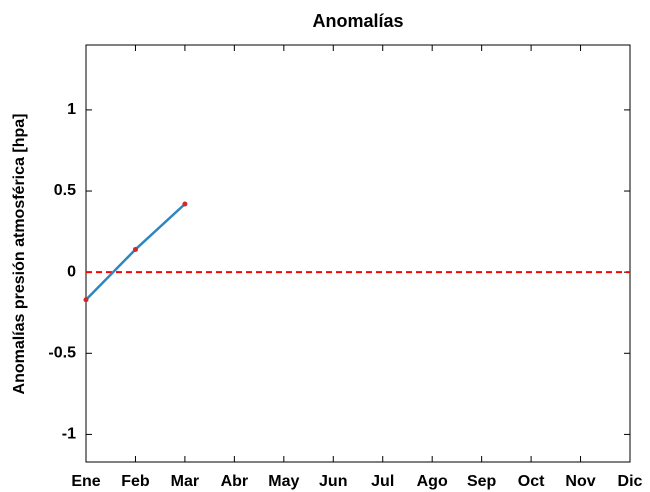  Describe the element at coordinates (65, 190) in the screenshot. I see `y-tick-label: 0.5` at that location.